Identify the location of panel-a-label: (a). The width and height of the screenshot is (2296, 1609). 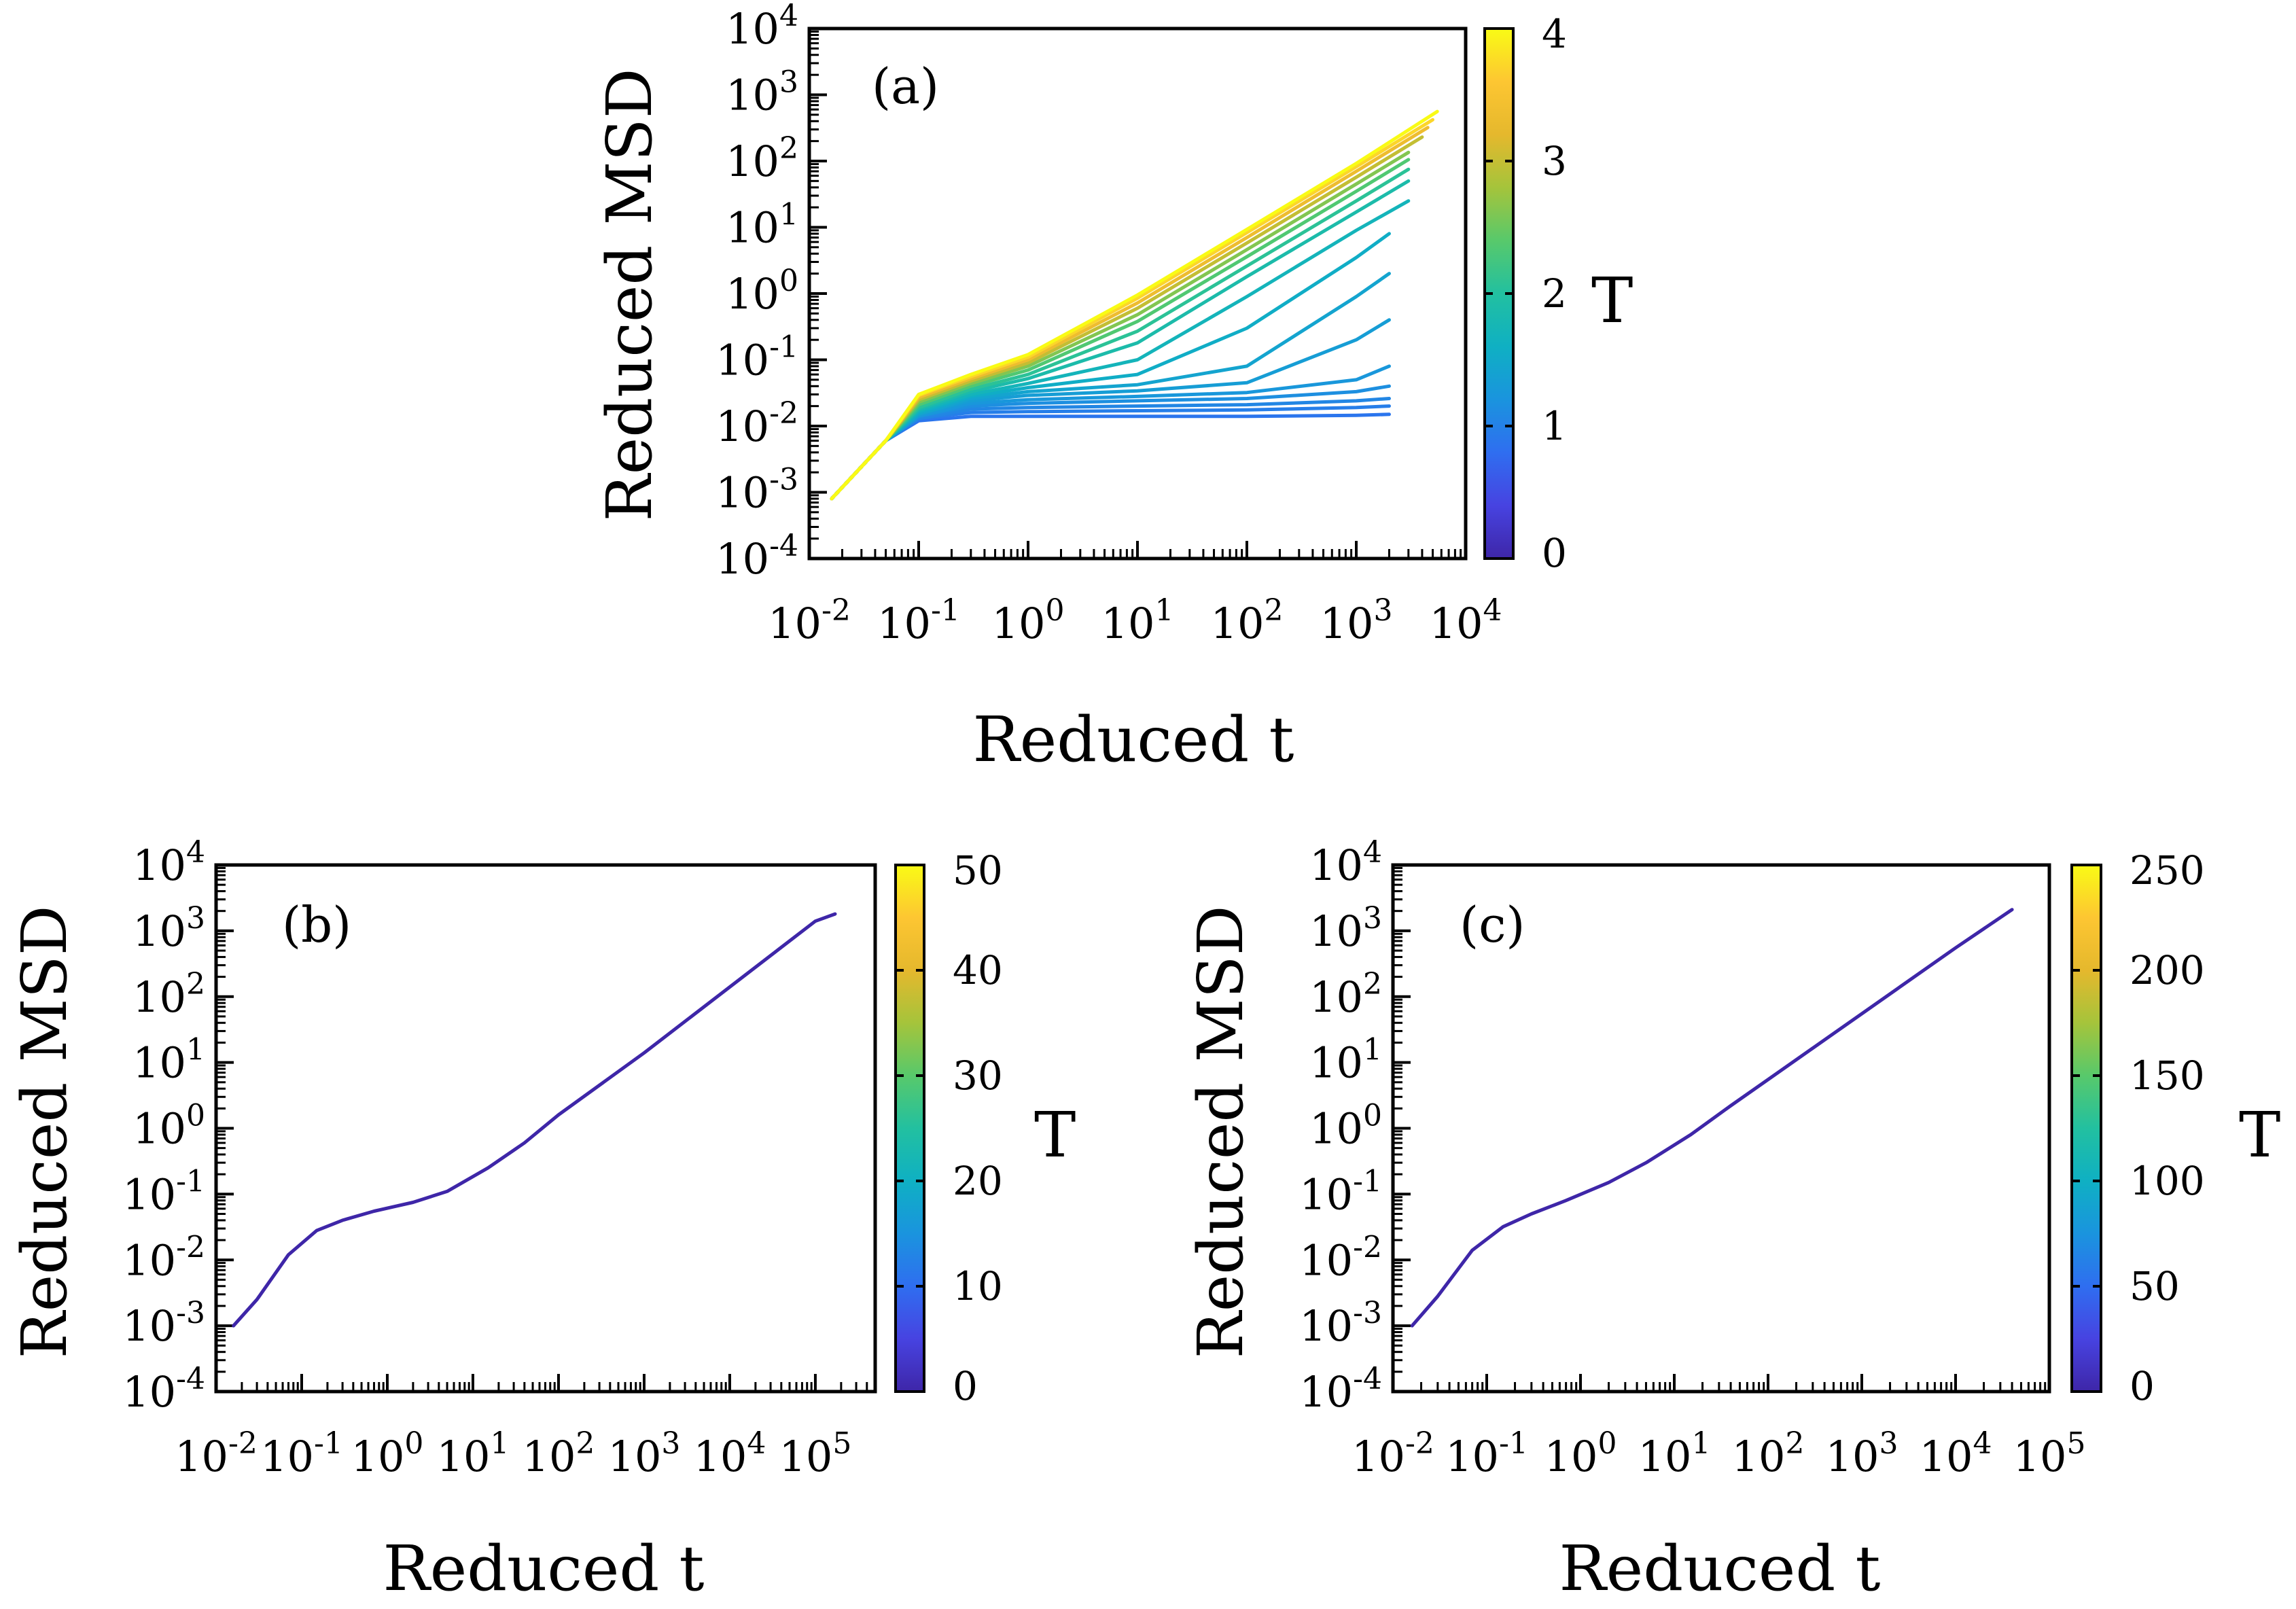
(905, 86).